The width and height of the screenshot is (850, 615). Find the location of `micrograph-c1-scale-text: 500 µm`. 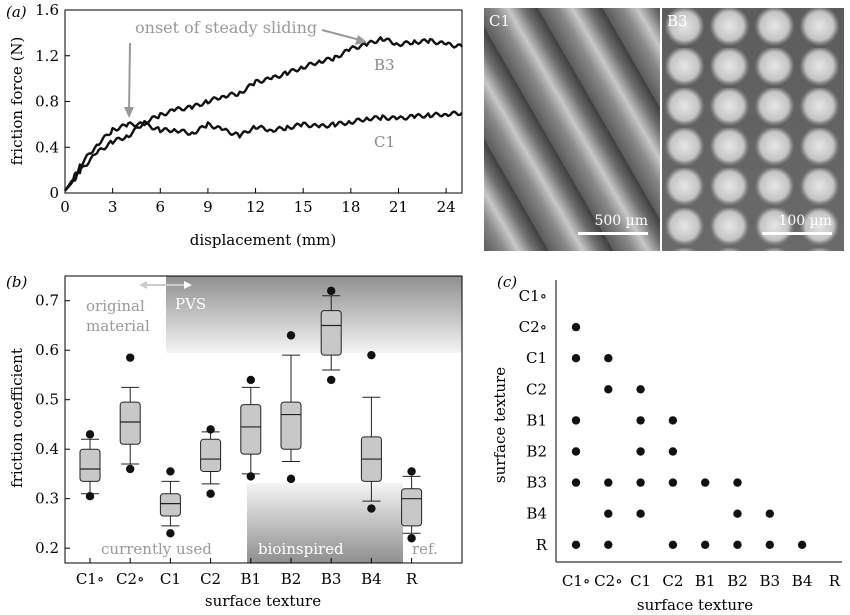

micrograph-c1-scale-text: 500 µm is located at coordinates (621, 221).